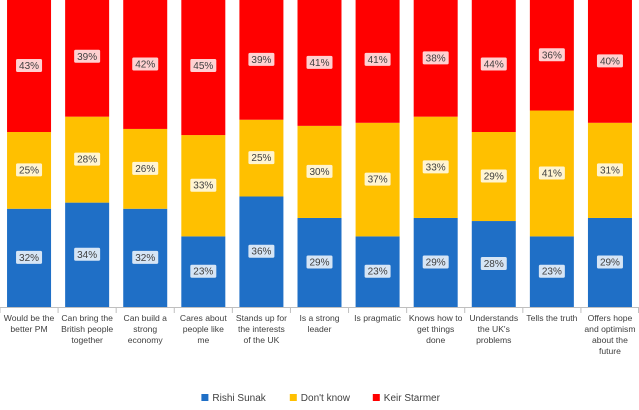 The height and width of the screenshot is (410, 639). I want to click on data-label: 40%, so click(610, 61).